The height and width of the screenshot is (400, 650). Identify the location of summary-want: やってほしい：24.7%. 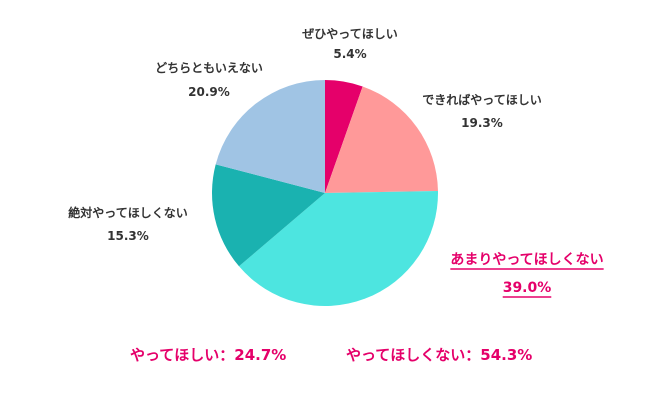
(208, 354).